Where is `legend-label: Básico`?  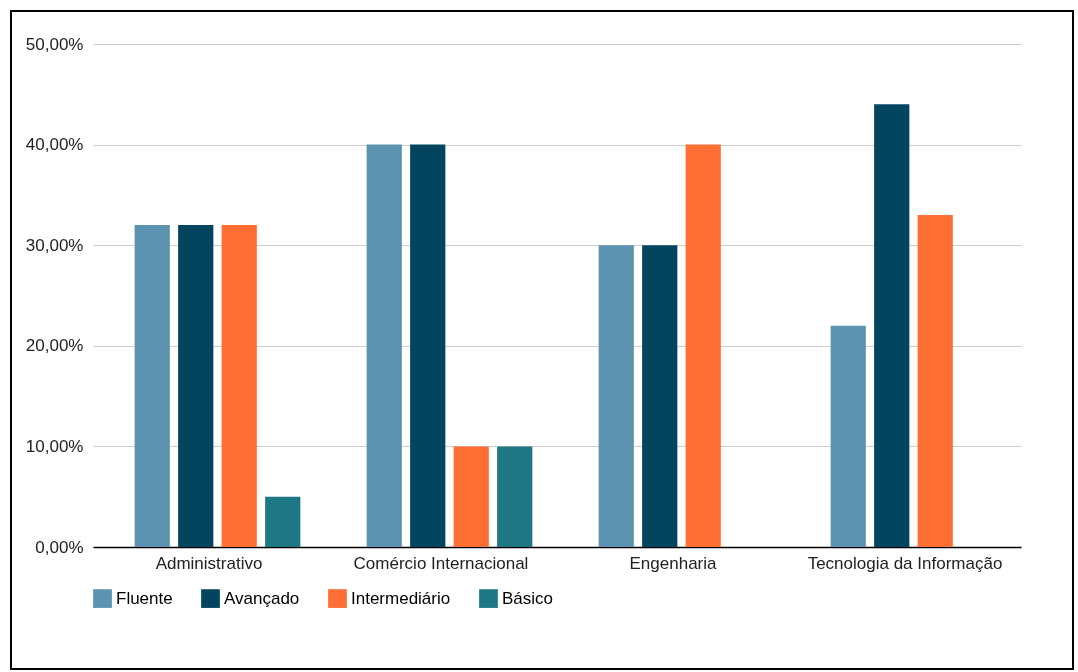 legend-label: Básico is located at coordinates (528, 598).